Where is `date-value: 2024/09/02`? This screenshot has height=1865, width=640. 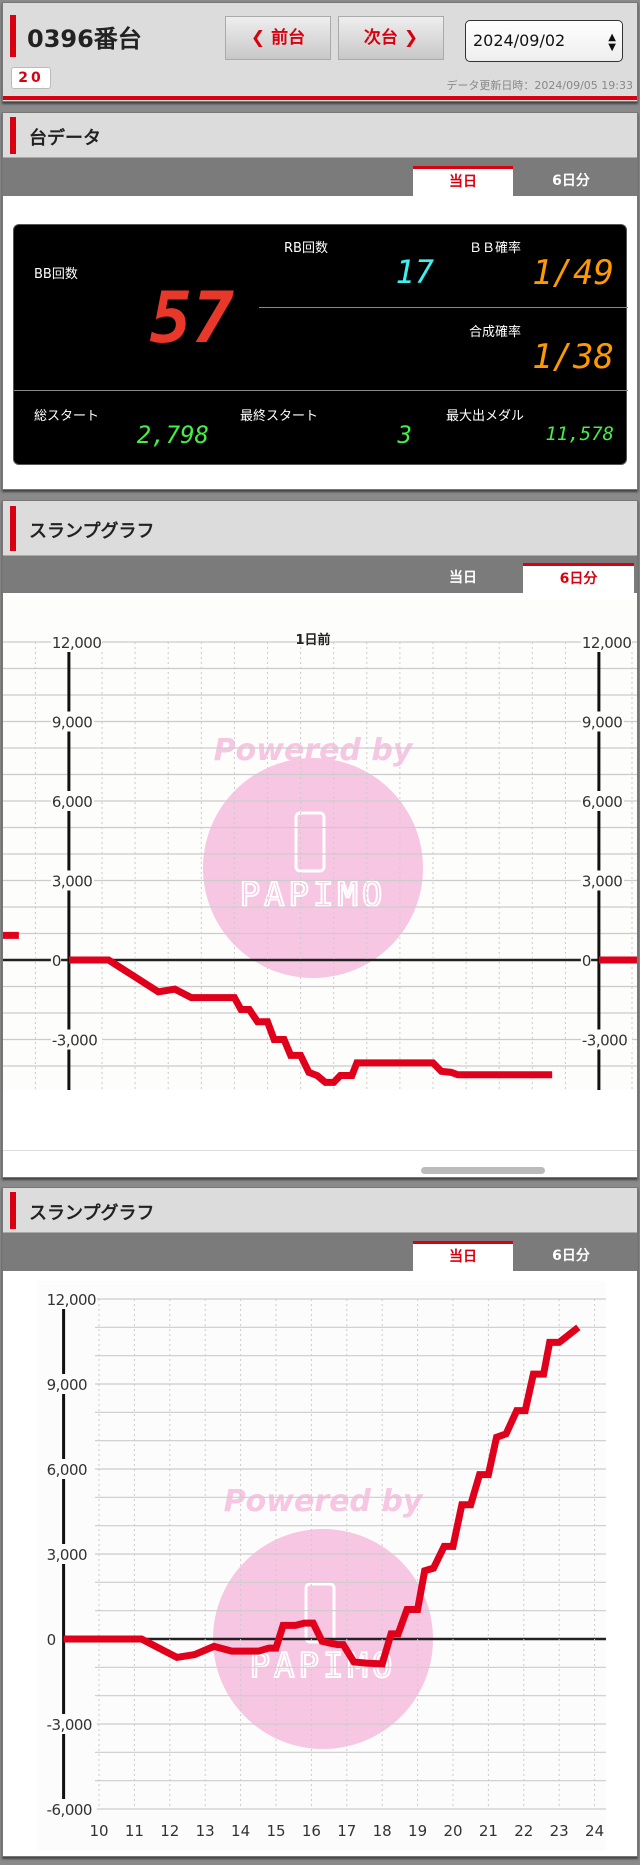 date-value: 2024/09/02 is located at coordinates (519, 40).